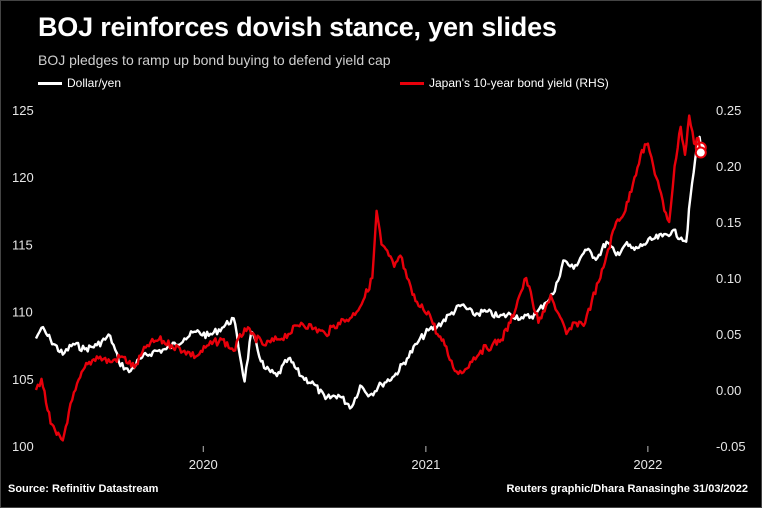 This screenshot has height=508, width=762. What do you see at coordinates (728, 110) in the screenshot?
I see `y-right-tick-label: 0.25` at bounding box center [728, 110].